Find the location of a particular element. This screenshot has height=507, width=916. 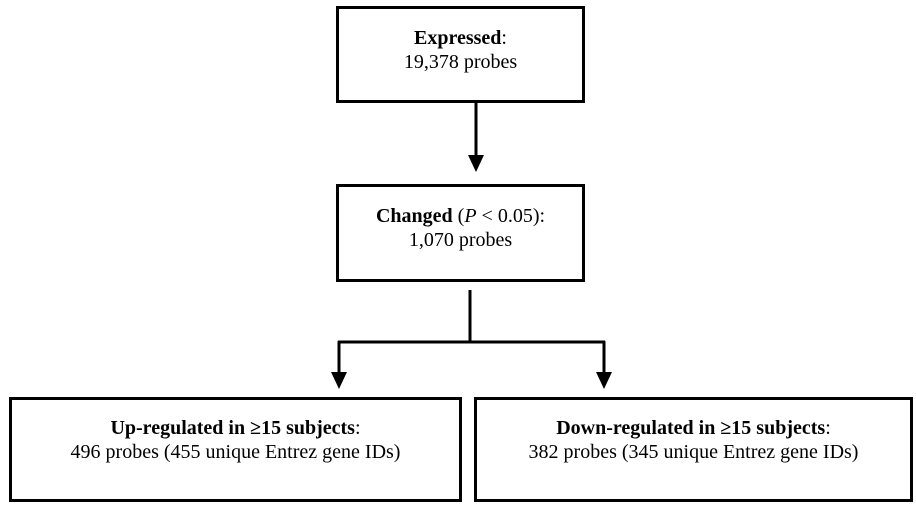

node-changed: Changed (P < 0.05): 1,070 probes is located at coordinates (460, 233).